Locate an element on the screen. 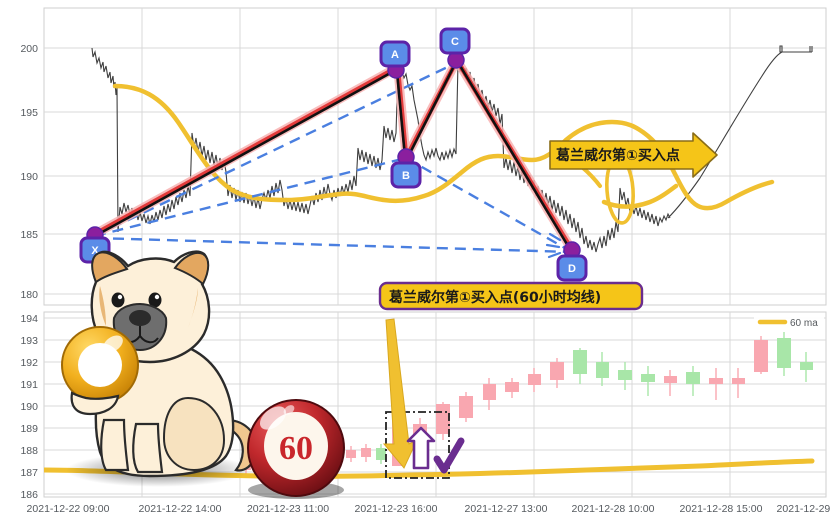 The image size is (833, 520). ball-sixty-highlight is located at coordinates (273, 418).